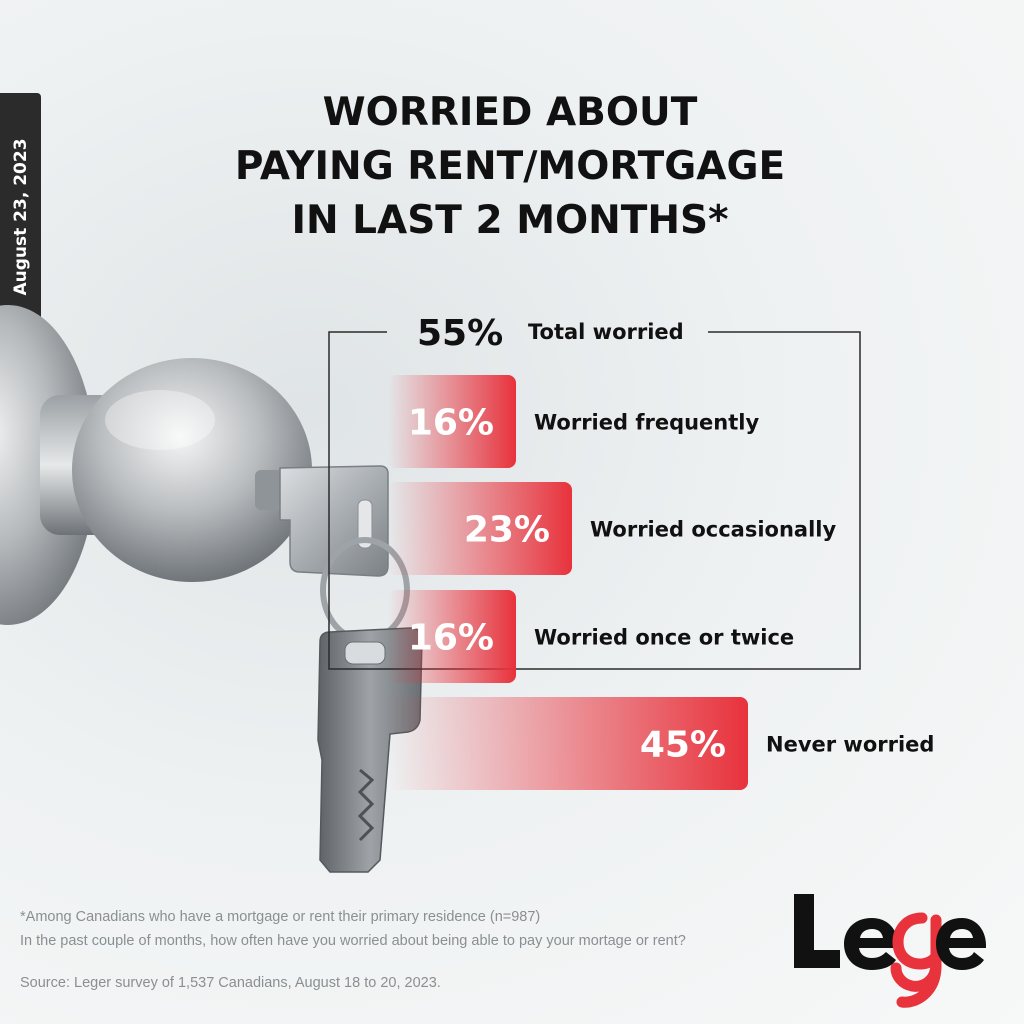 The height and width of the screenshot is (1024, 1024). Describe the element at coordinates (20, 216) in the screenshot. I see `date-tab: August 23, 2023` at that location.